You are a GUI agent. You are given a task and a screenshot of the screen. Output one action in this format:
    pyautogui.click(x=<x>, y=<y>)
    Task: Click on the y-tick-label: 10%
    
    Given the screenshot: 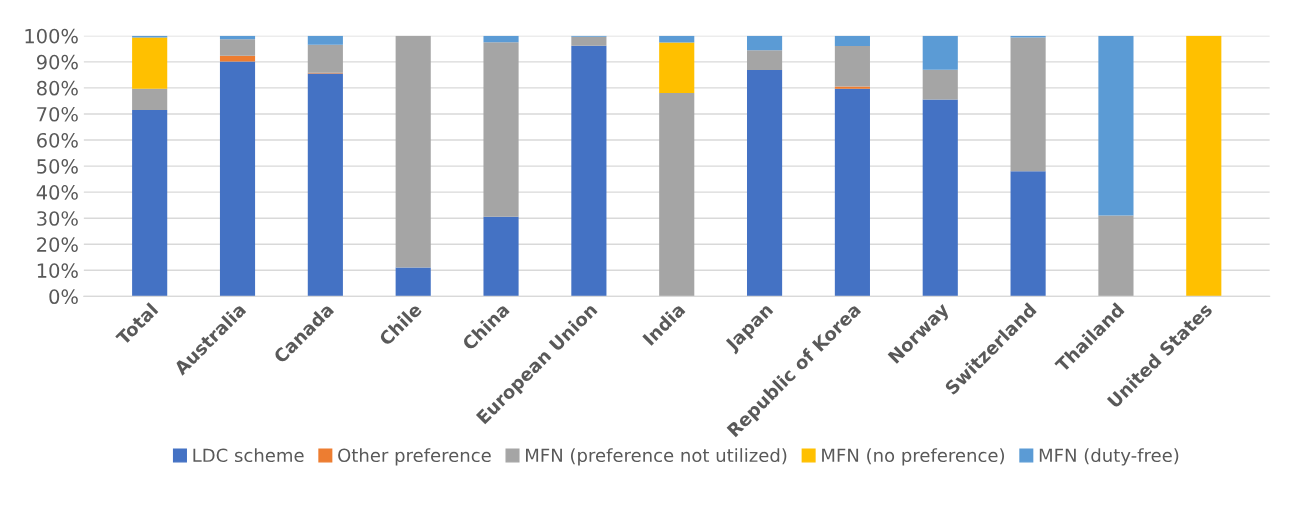 What is the action you would take?
    pyautogui.click(x=57, y=270)
    